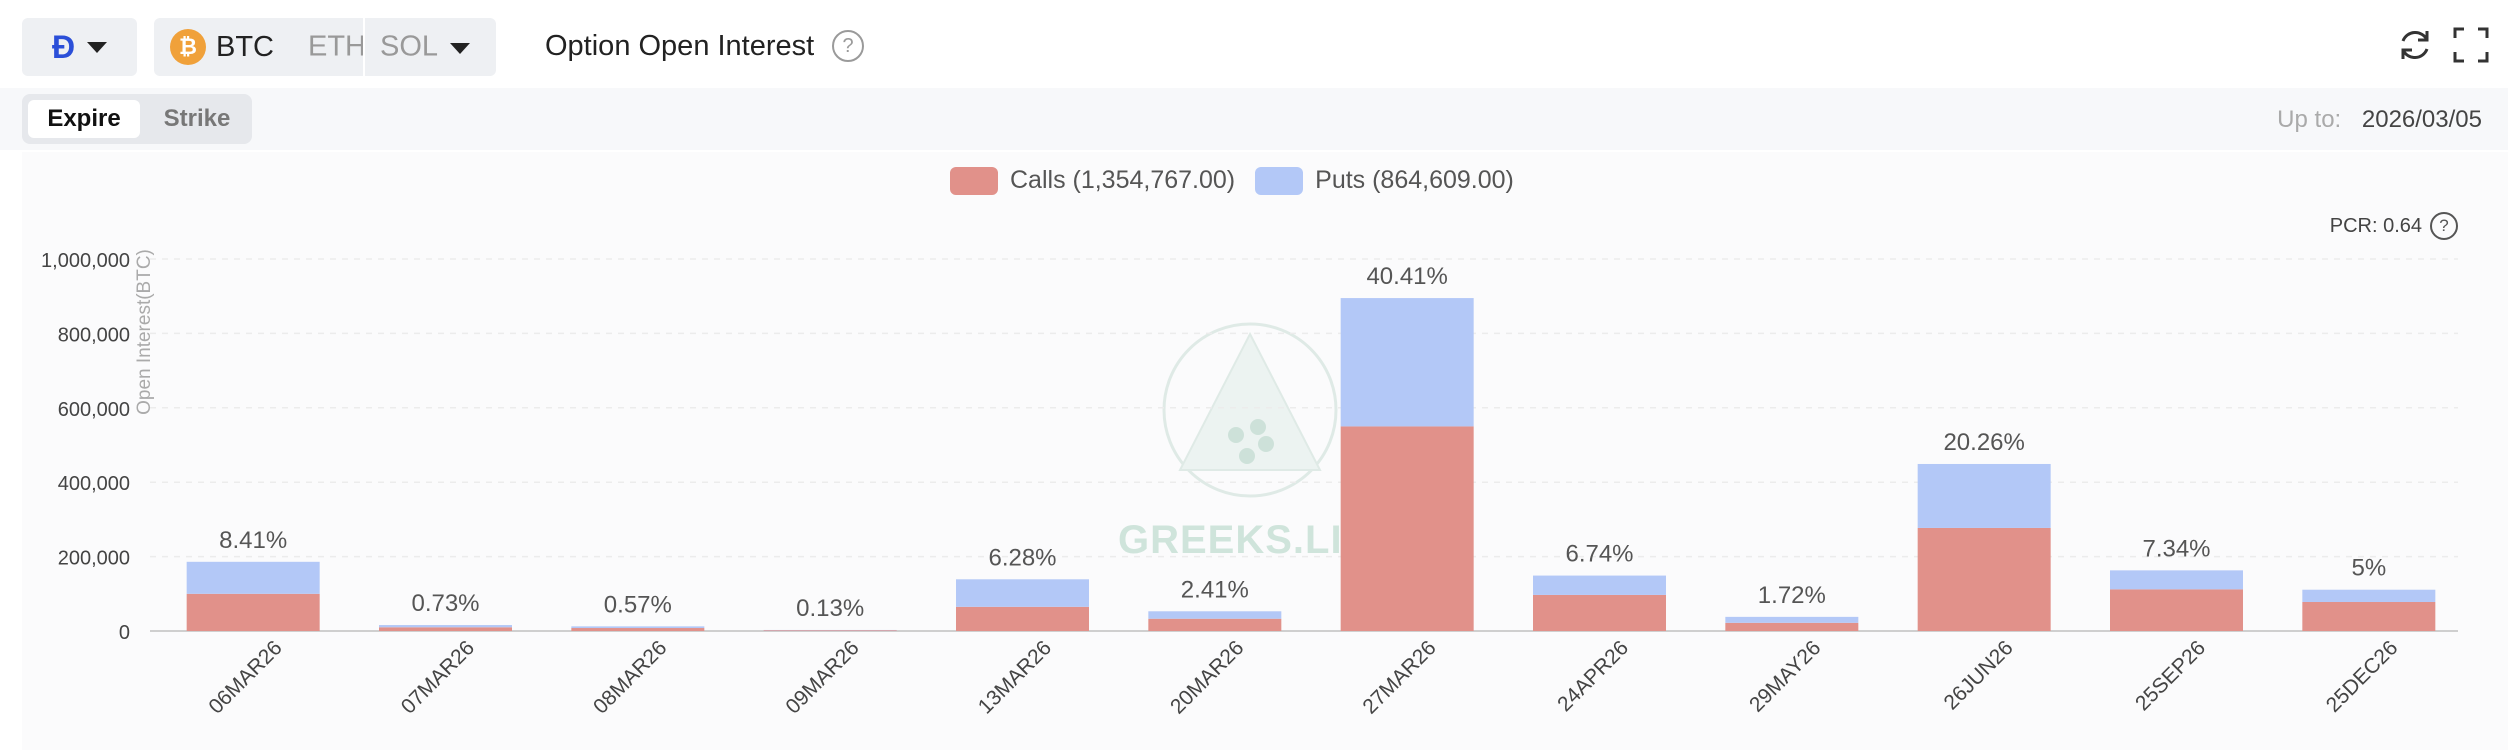 This screenshot has height=750, width=2508. What do you see at coordinates (144, 332) in the screenshot?
I see `y-axis-label: Open Interest(BTC)` at bounding box center [144, 332].